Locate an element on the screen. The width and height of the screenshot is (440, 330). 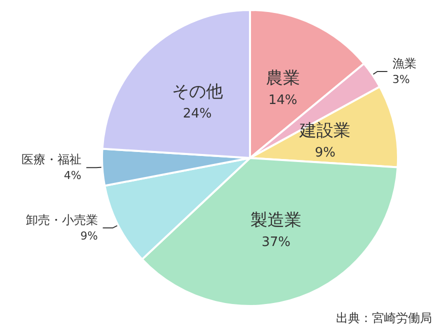
slice-label: 農業 is located at coordinates (283, 78).